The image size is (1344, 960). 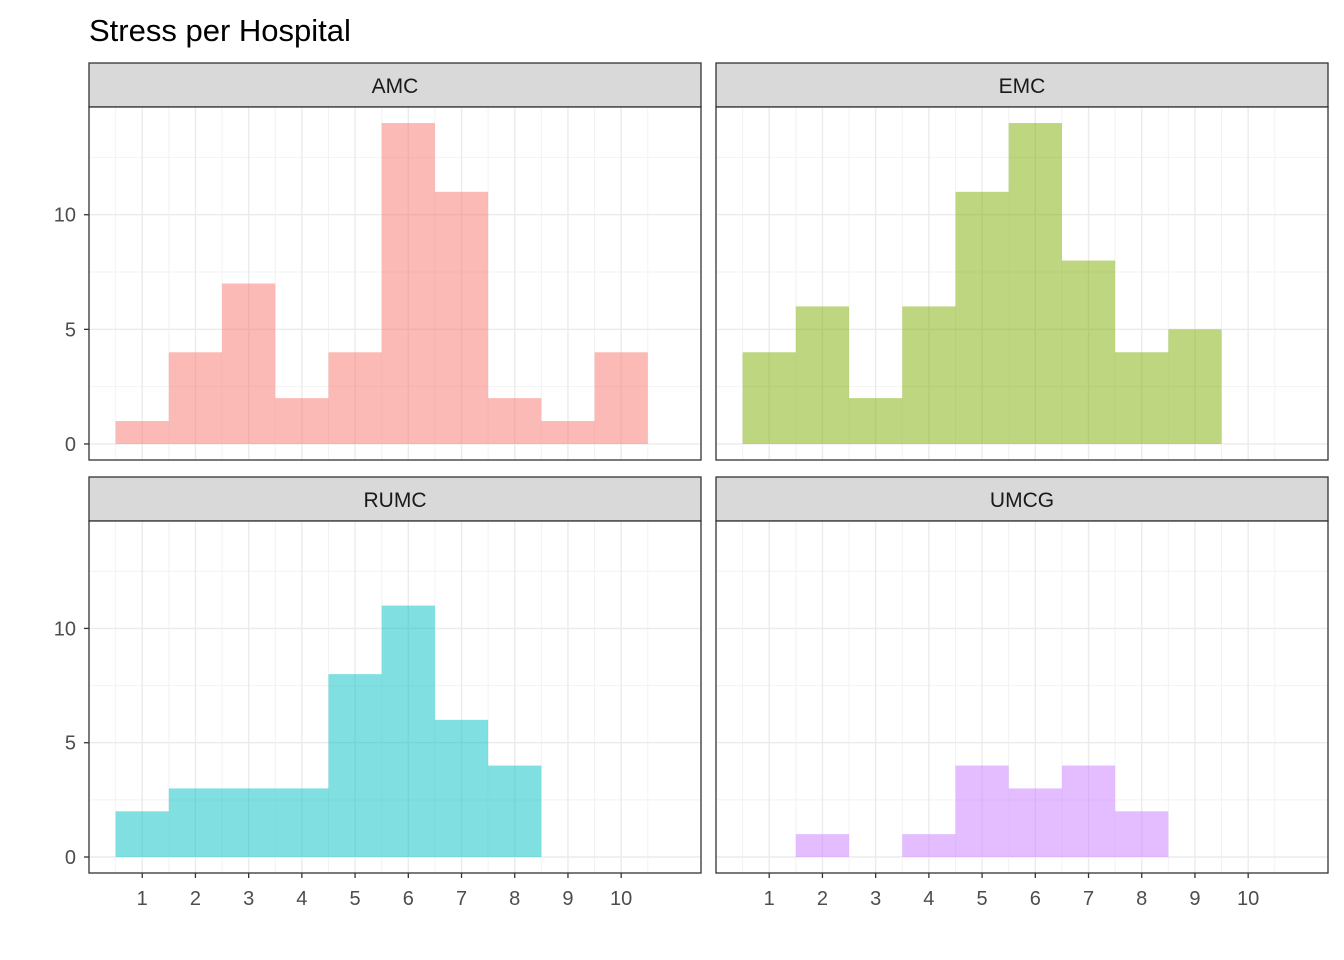 I want to click on bars-emc, so click(x=982, y=283).